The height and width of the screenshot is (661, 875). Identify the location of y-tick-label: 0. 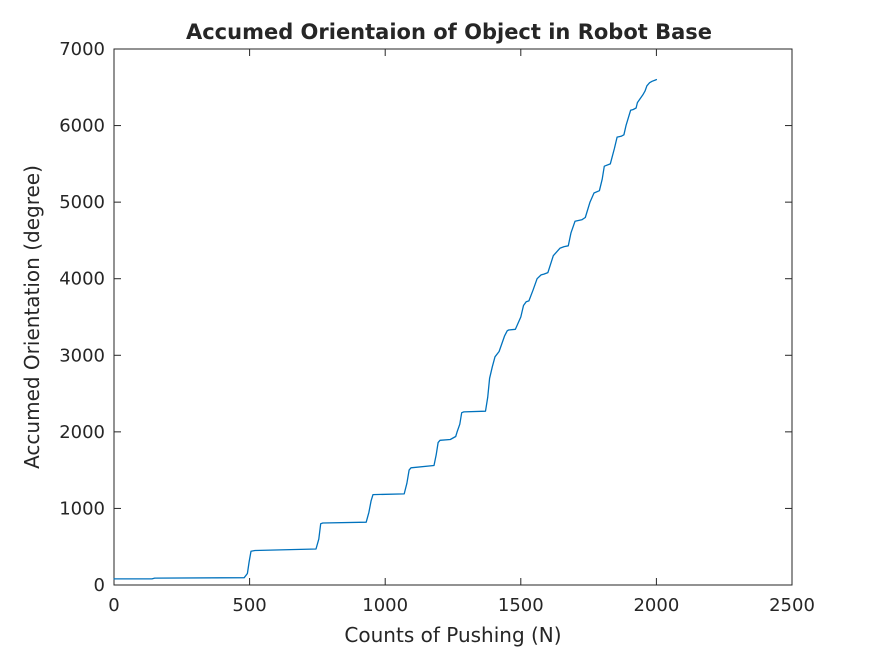
(99, 585).